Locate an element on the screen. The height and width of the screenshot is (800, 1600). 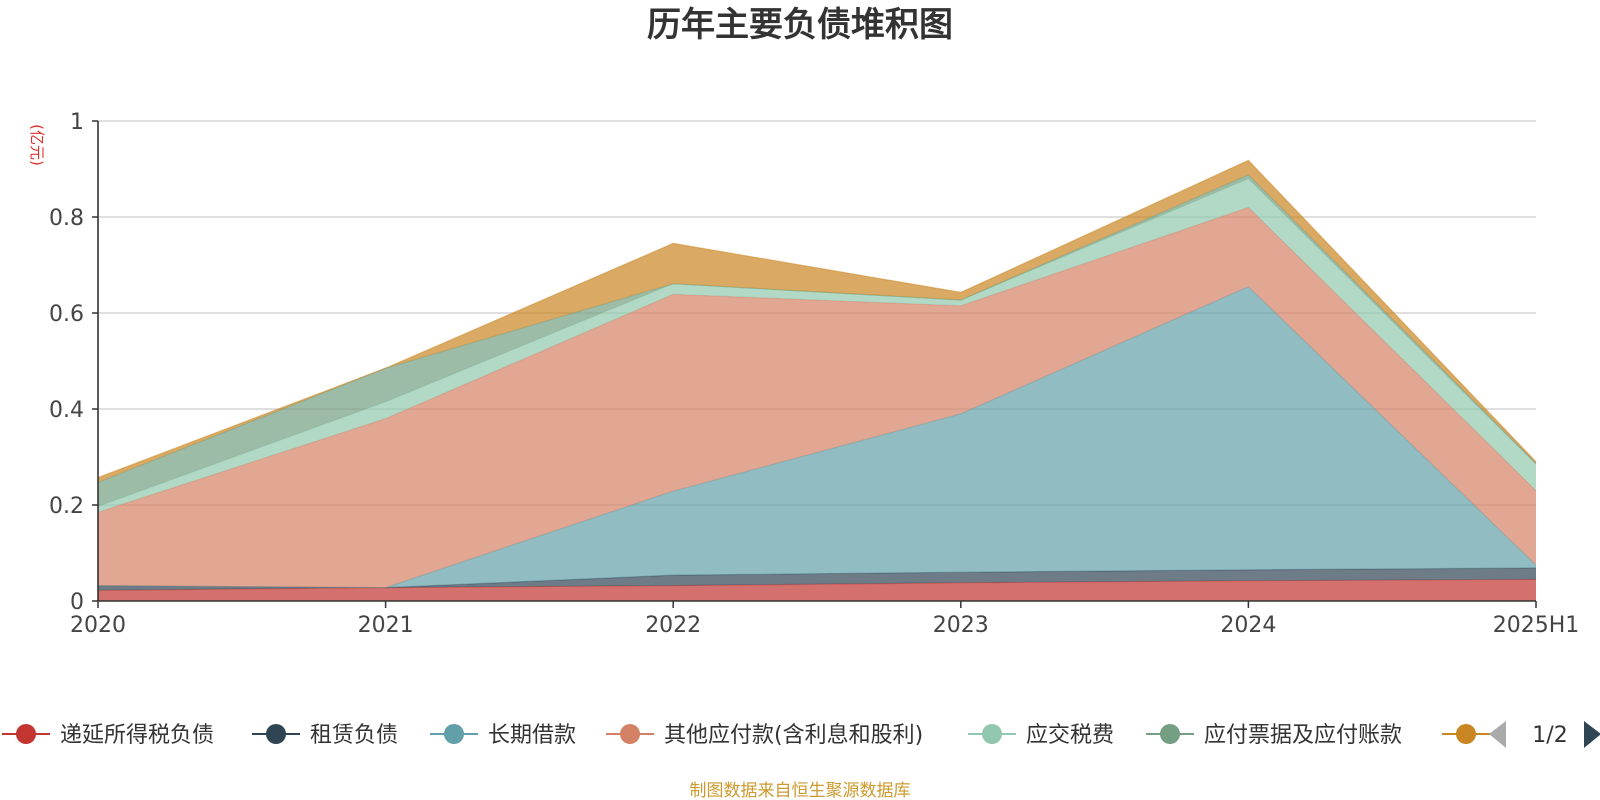
y-tick-label: 0.4 is located at coordinates (66, 410).